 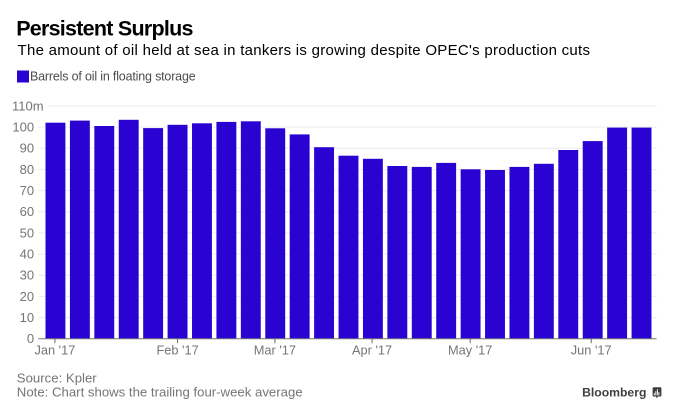 I want to click on svg-text: 70, so click(x=27, y=190).